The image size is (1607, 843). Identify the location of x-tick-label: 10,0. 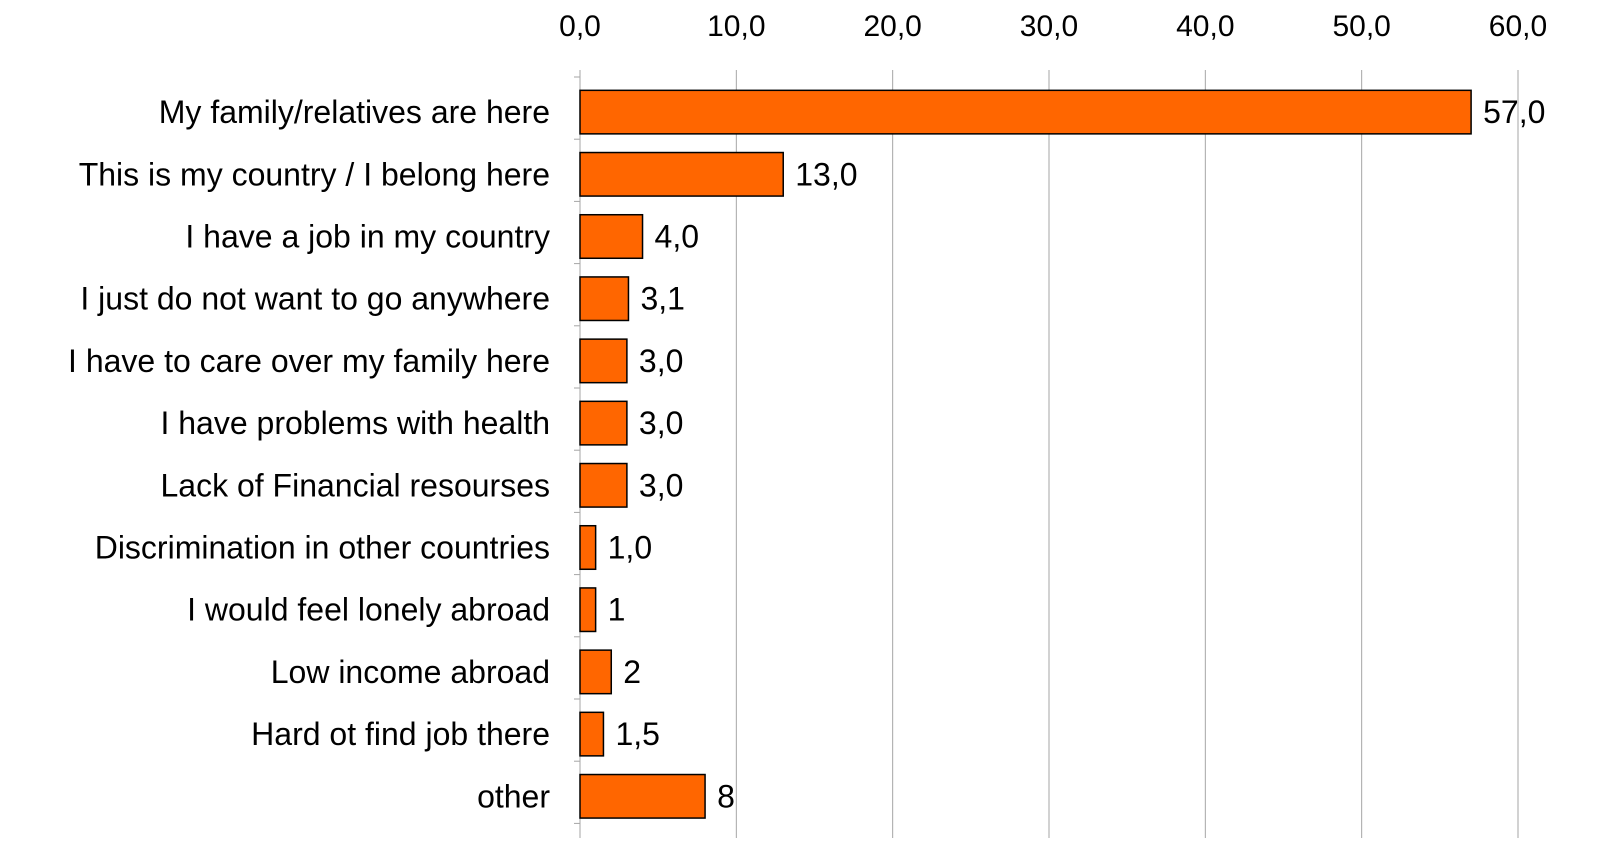
(736, 26).